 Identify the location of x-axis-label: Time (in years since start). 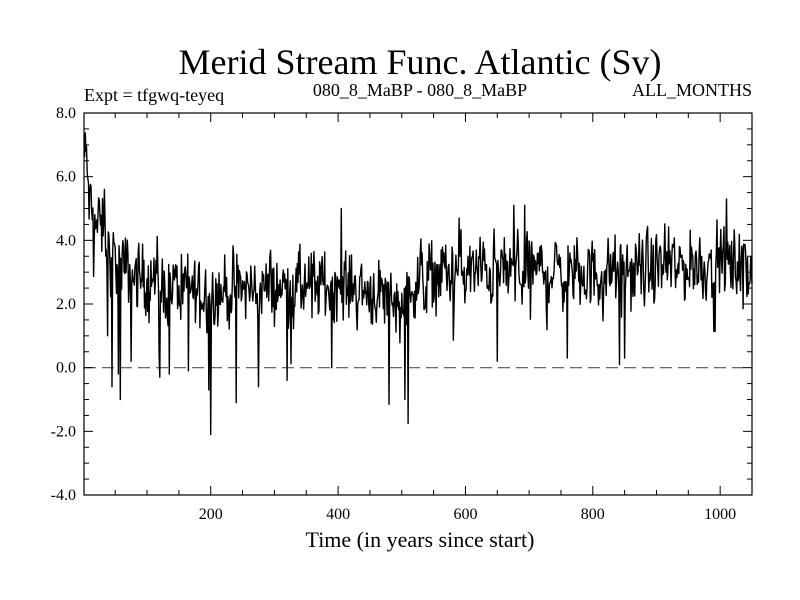
(420, 539).